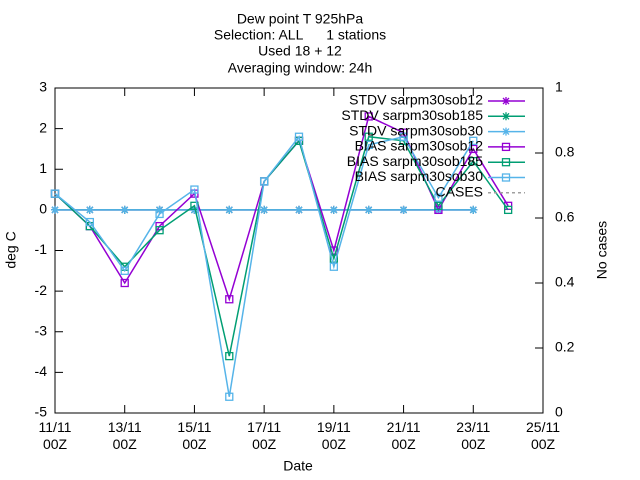  What do you see at coordinates (565, 152) in the screenshot?
I see `y2-tick-label: 0.8` at bounding box center [565, 152].